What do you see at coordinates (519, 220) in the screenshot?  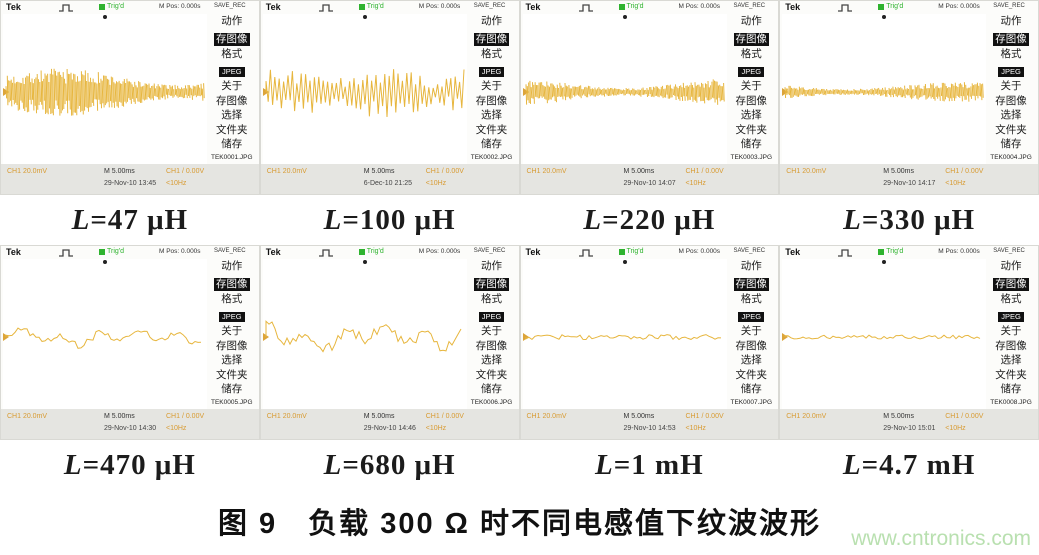 I see `label-row-top: L=47 μH L=100 μH L=220 μH L=330 μH` at bounding box center [519, 220].